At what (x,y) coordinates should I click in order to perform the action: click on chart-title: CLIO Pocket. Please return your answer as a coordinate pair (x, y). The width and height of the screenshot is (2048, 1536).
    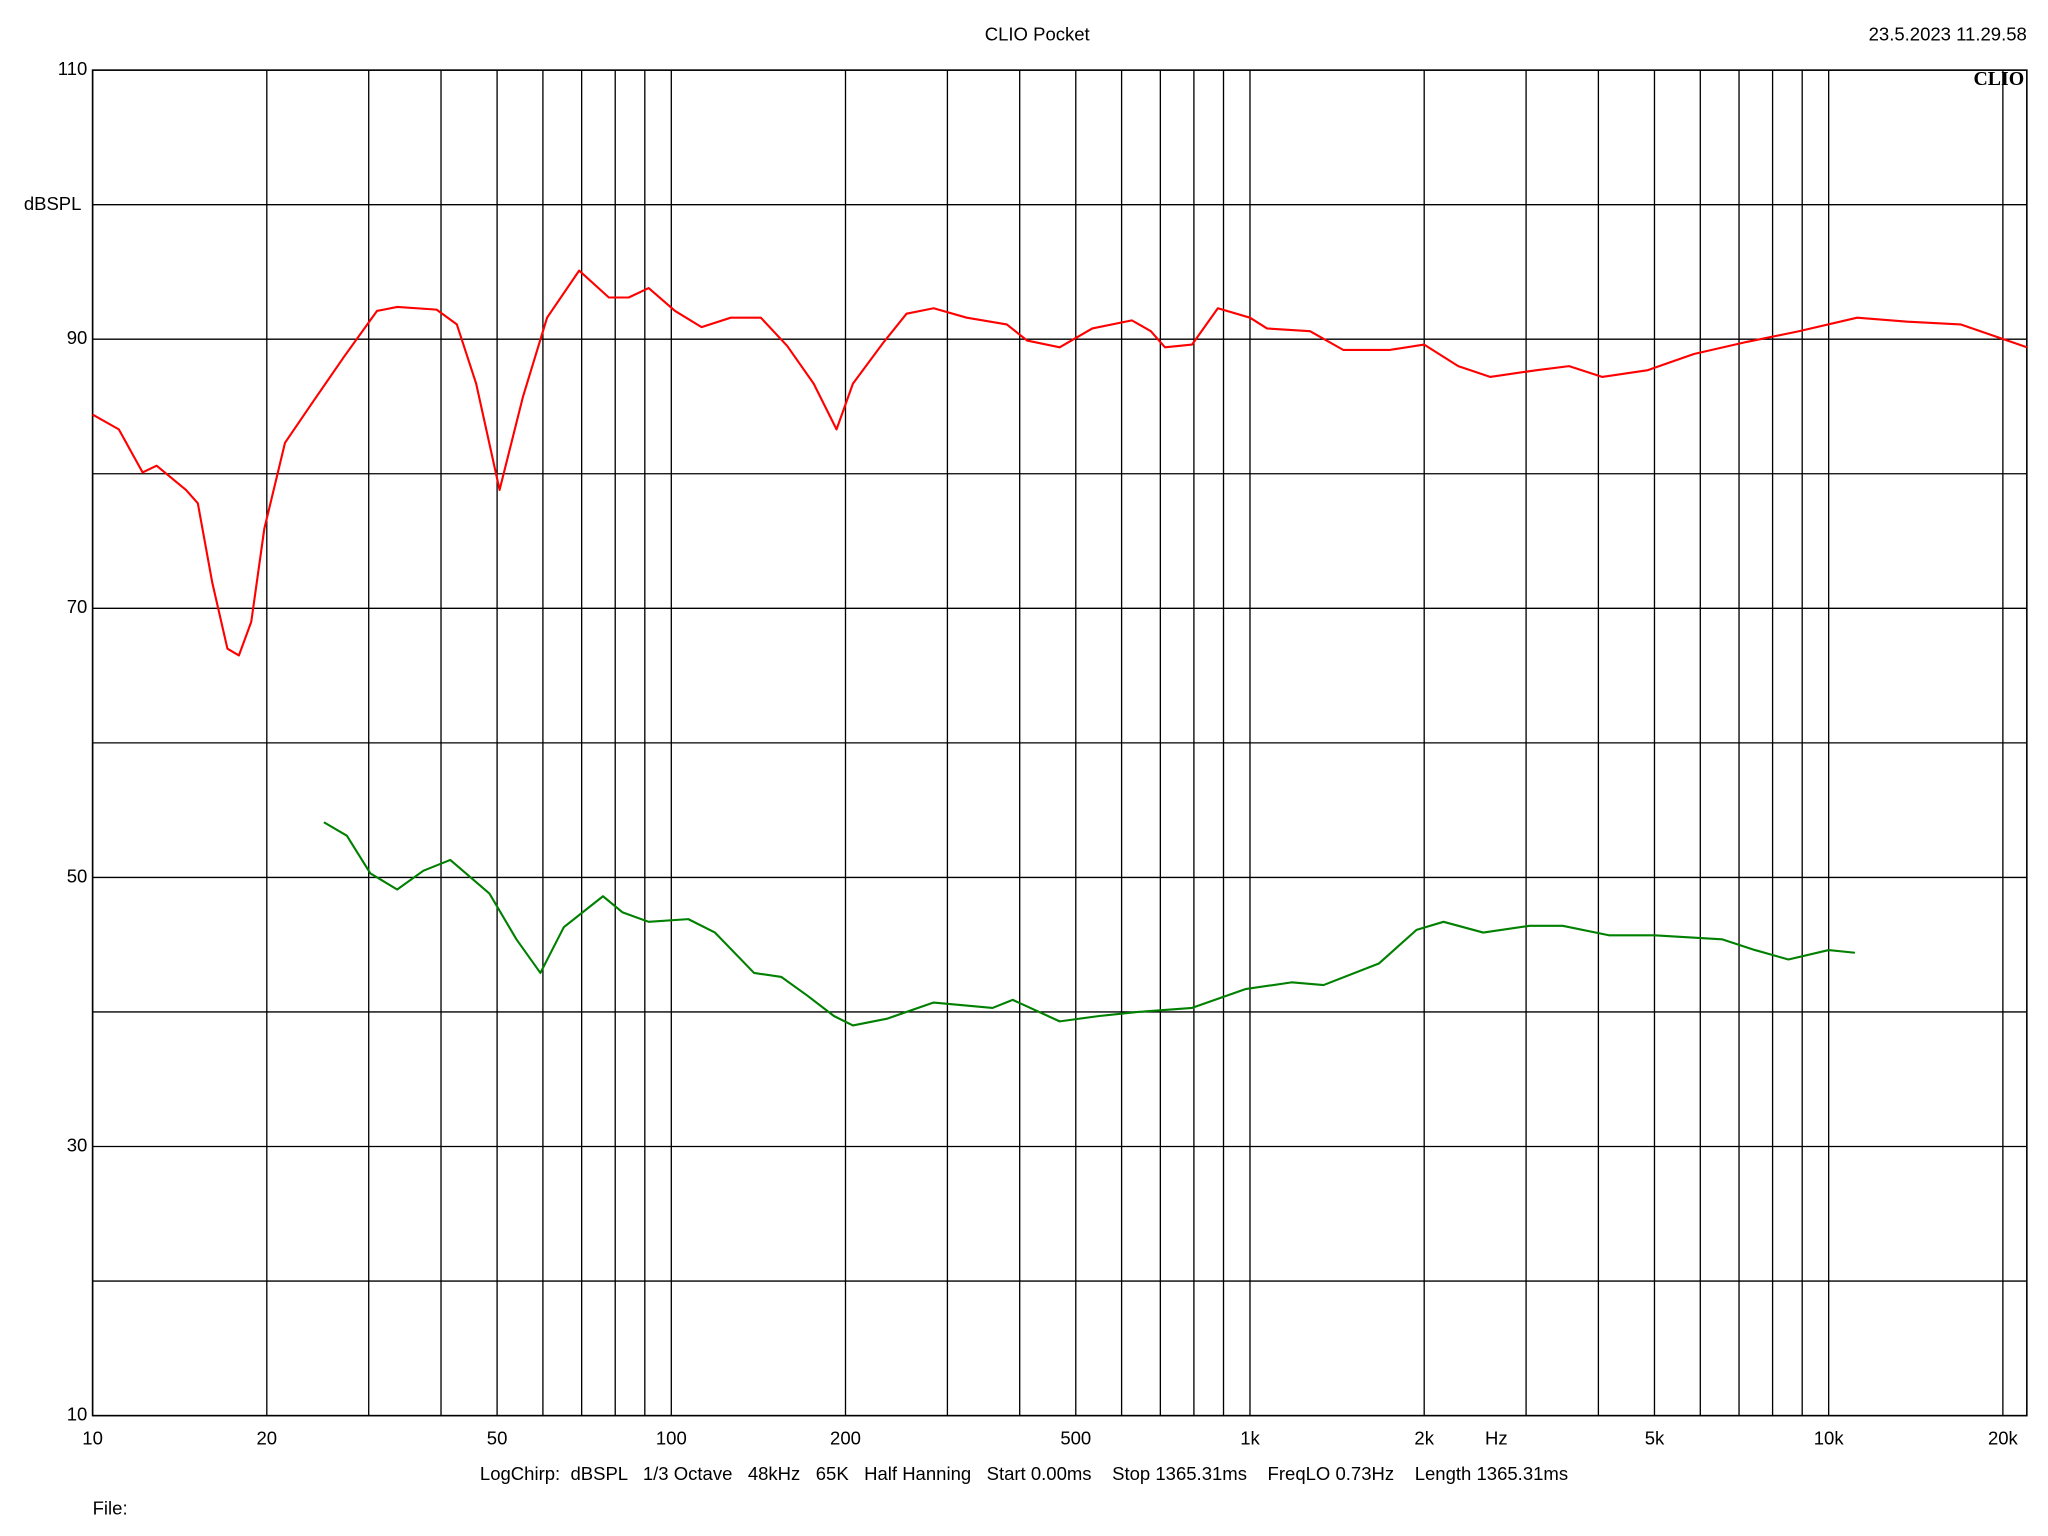
    Looking at the image, I should click on (1038, 34).